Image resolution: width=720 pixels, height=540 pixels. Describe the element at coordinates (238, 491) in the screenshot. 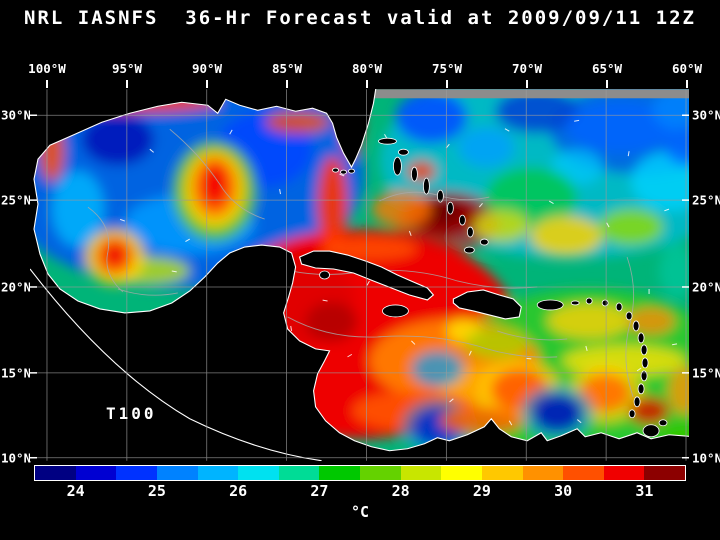

I see `colorbar-tick-label: 26` at that location.